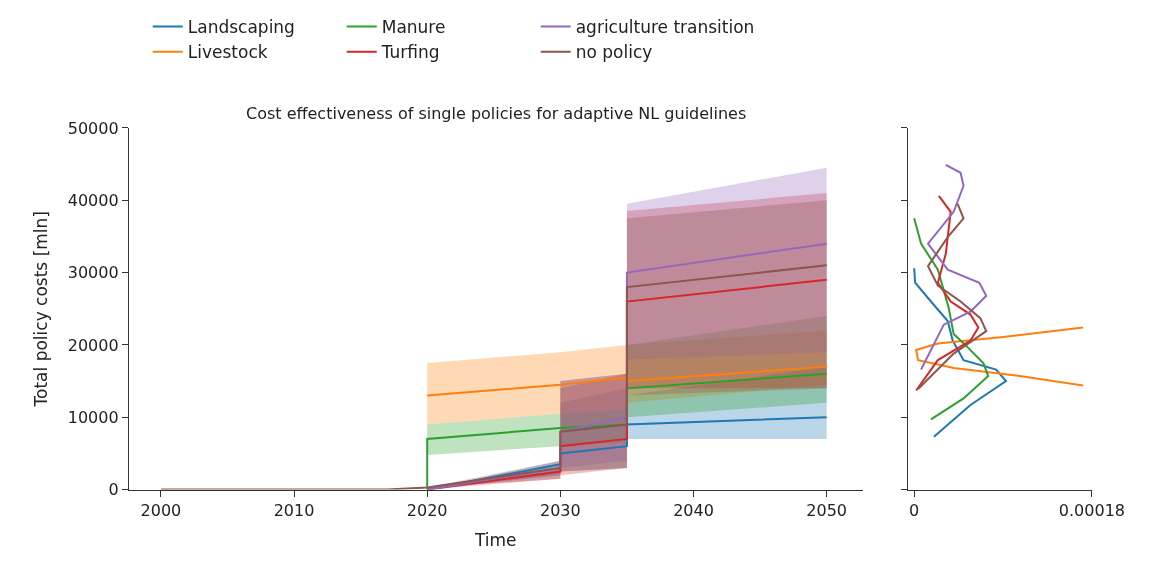  What do you see at coordinates (294, 510) in the screenshot?
I see `x-tick-label: 2010` at bounding box center [294, 510].